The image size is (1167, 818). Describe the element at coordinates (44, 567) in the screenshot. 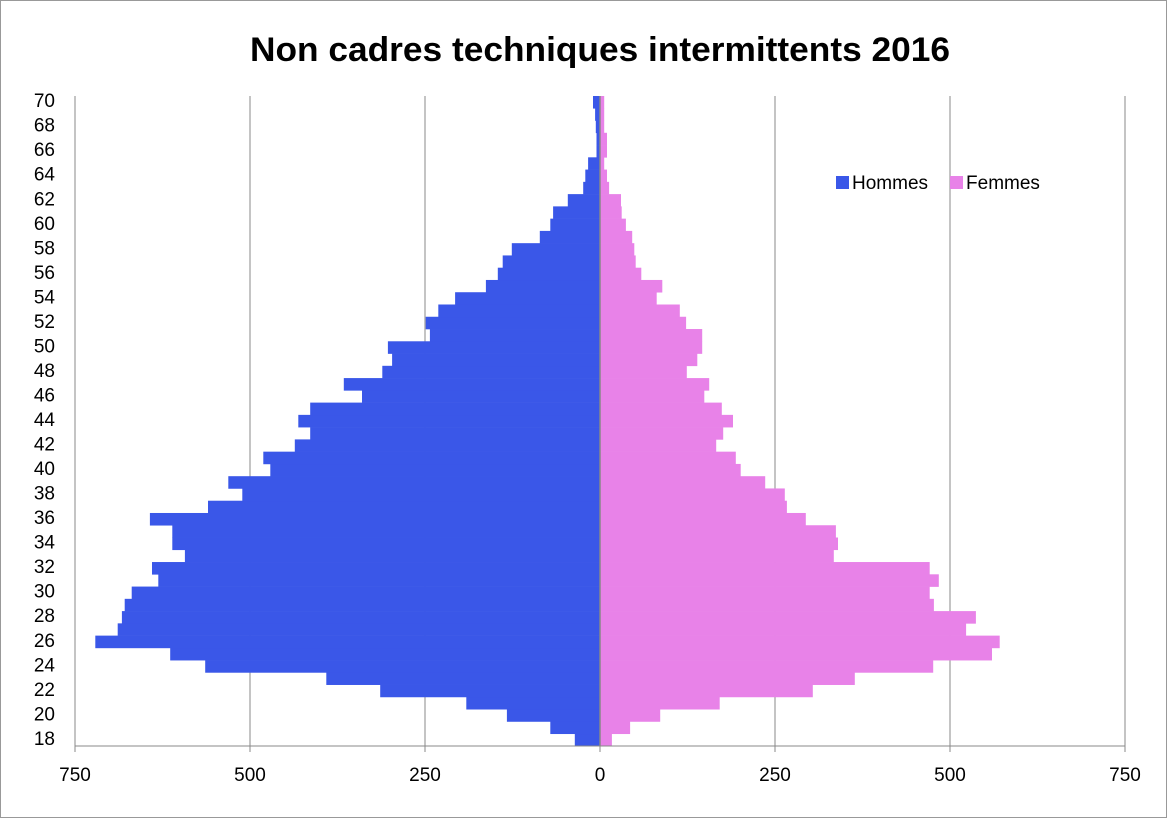

I see `y-tick-label: 32` at that location.